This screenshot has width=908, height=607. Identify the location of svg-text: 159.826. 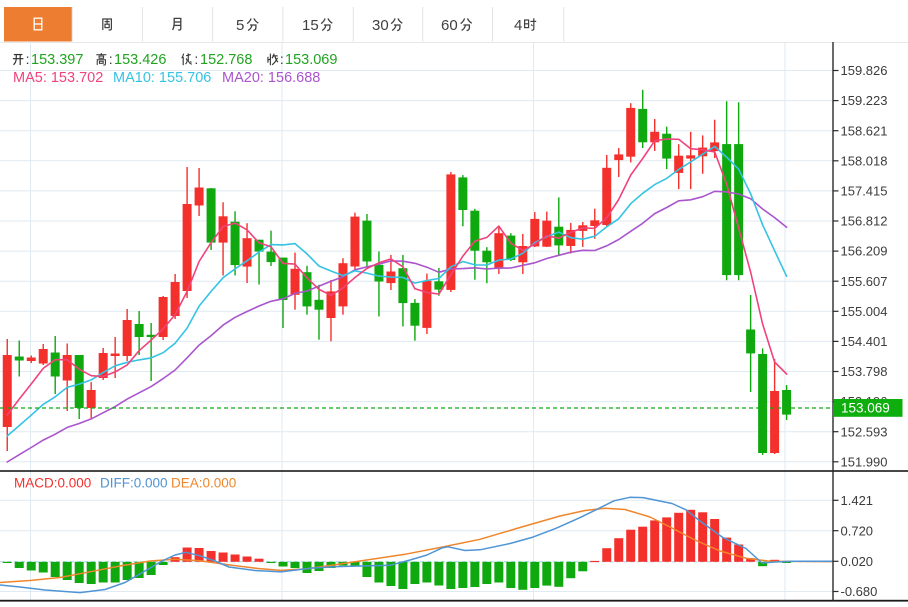
(864, 70).